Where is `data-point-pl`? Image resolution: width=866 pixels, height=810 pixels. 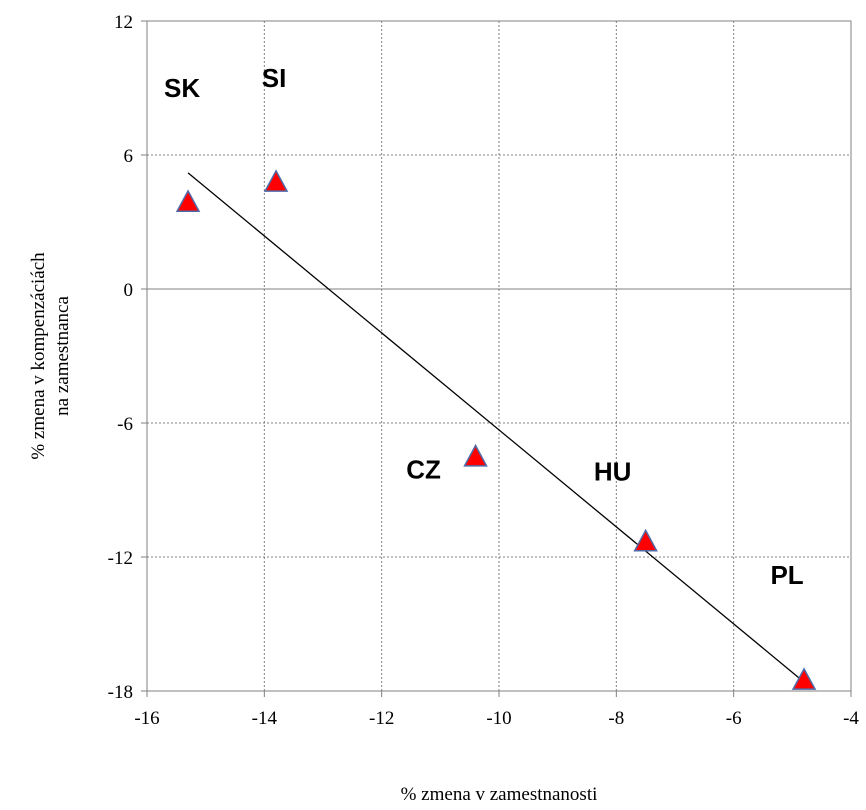
data-point-pl is located at coordinates (804, 678).